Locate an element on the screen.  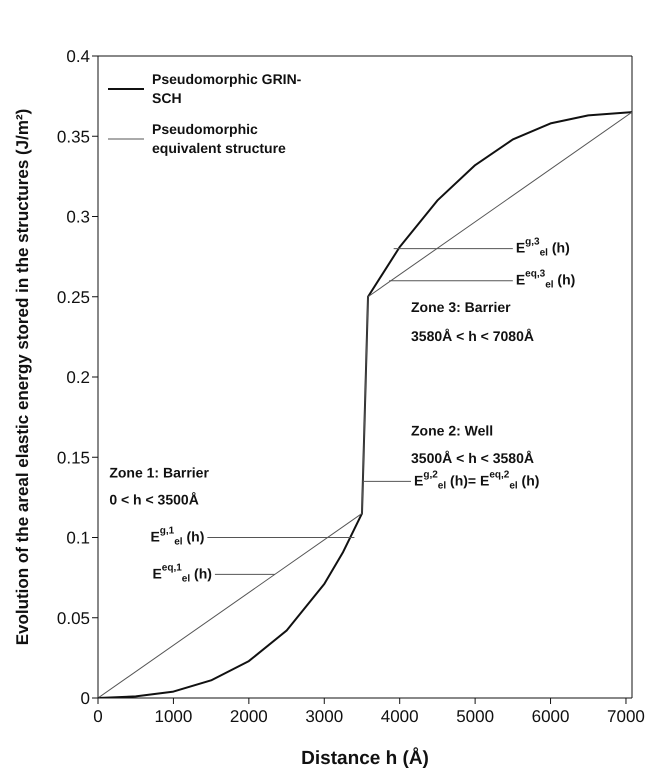
annotation: Zone 3: Barrier is located at coordinates (461, 306).